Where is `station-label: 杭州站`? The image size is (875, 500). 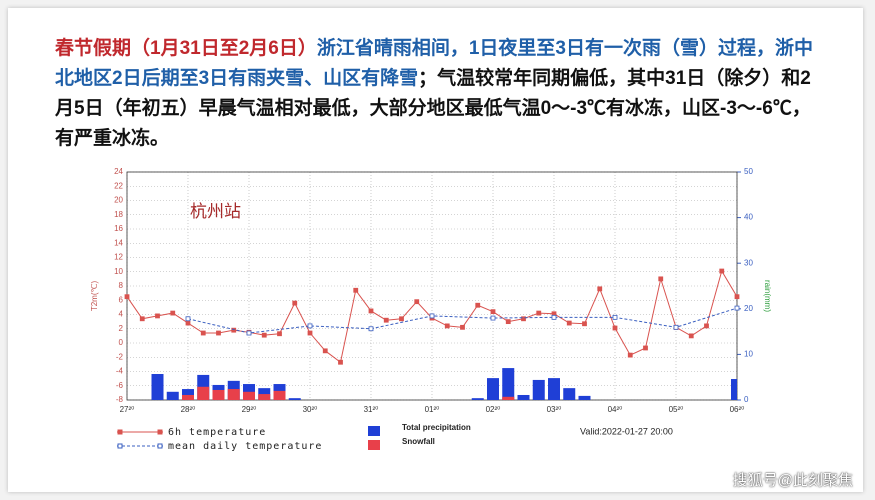
station-label: 杭州站 is located at coordinates (215, 211).